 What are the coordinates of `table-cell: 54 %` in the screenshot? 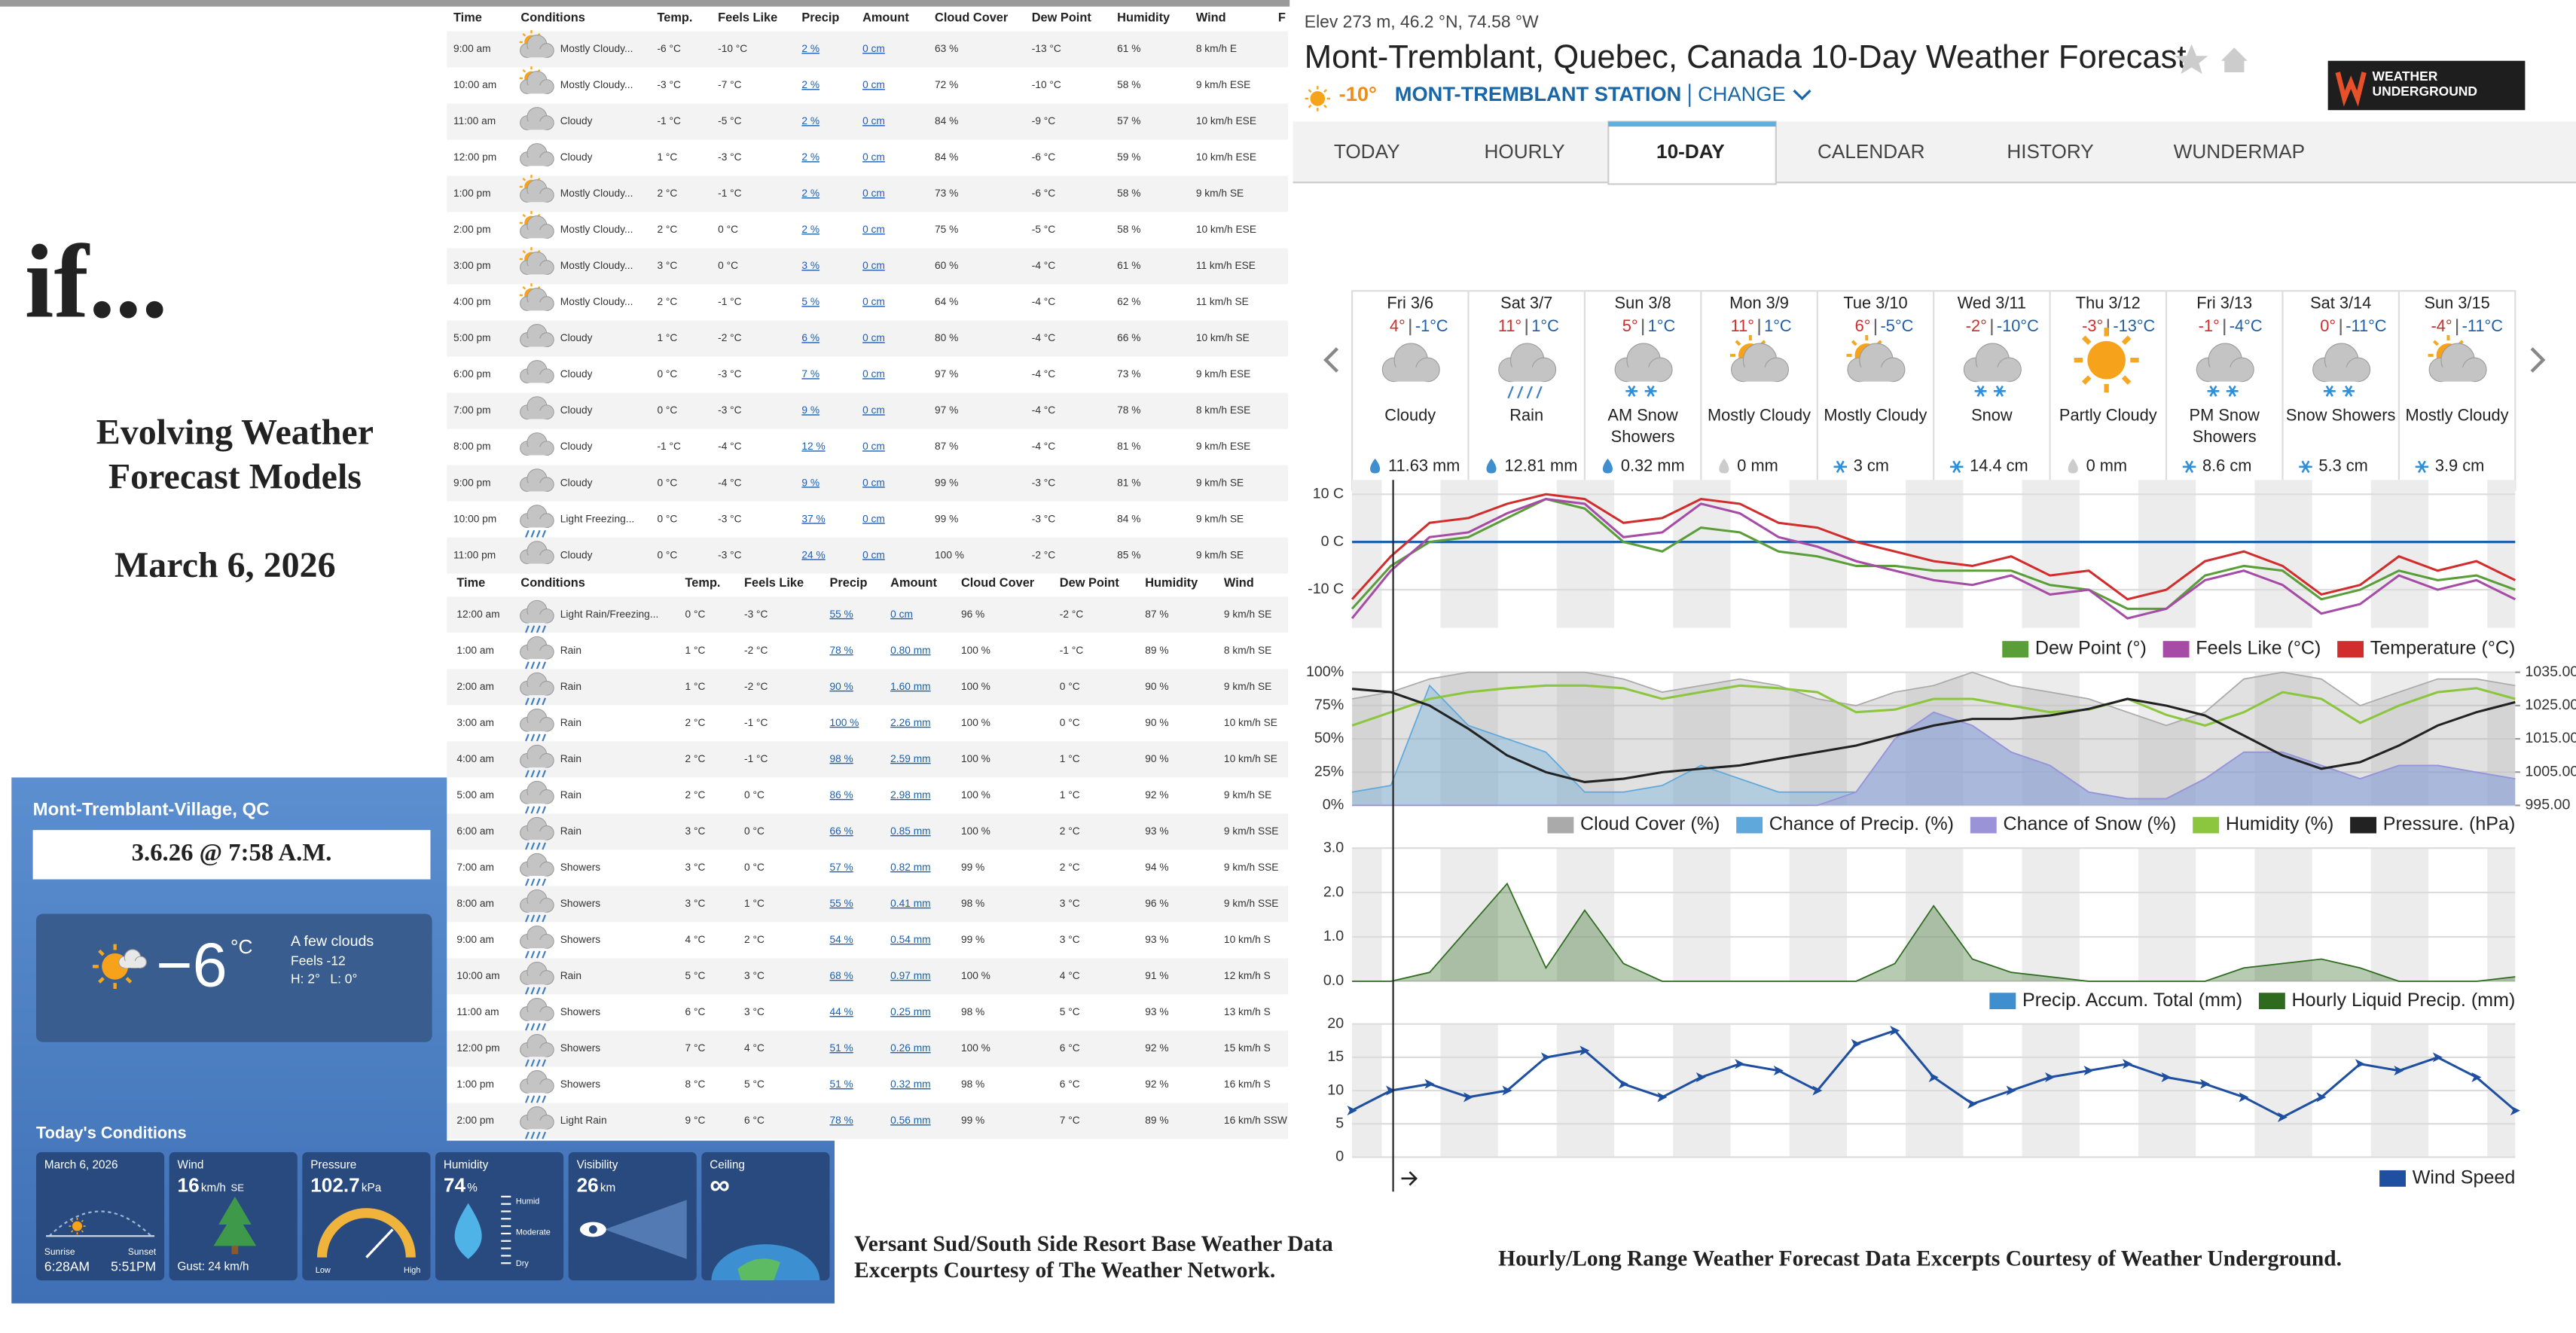 It's located at (841, 939).